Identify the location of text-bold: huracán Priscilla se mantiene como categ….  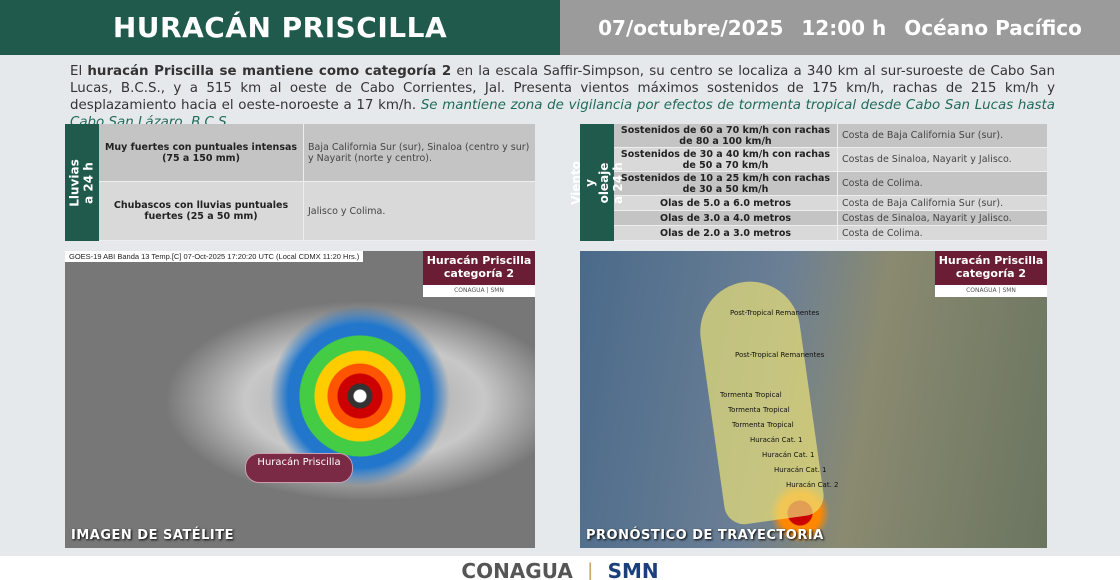
(269, 71).